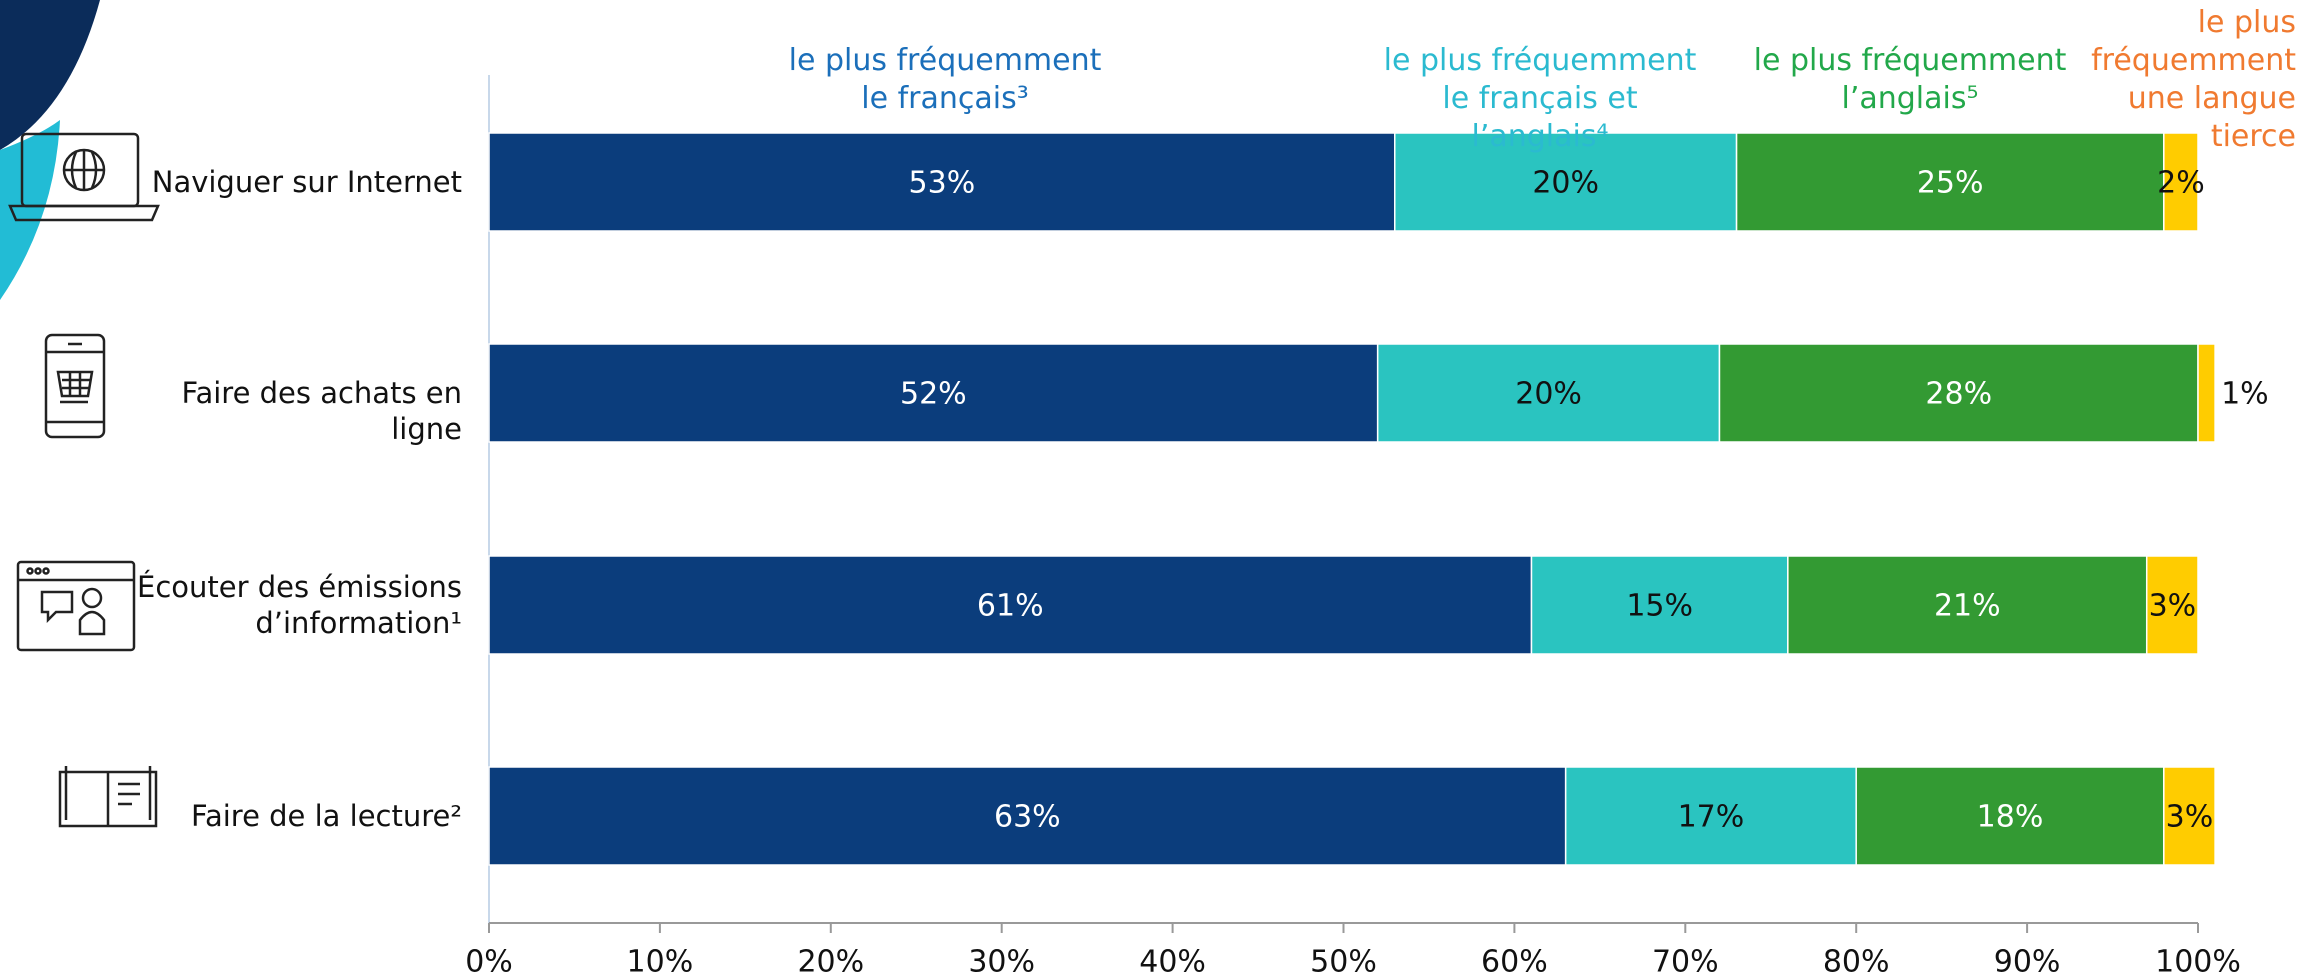 This screenshot has height=974, width=2301. Describe the element at coordinates (1910, 79) in the screenshot. I see `legend-label: le plus fréquemment l’anglais⁵` at that location.